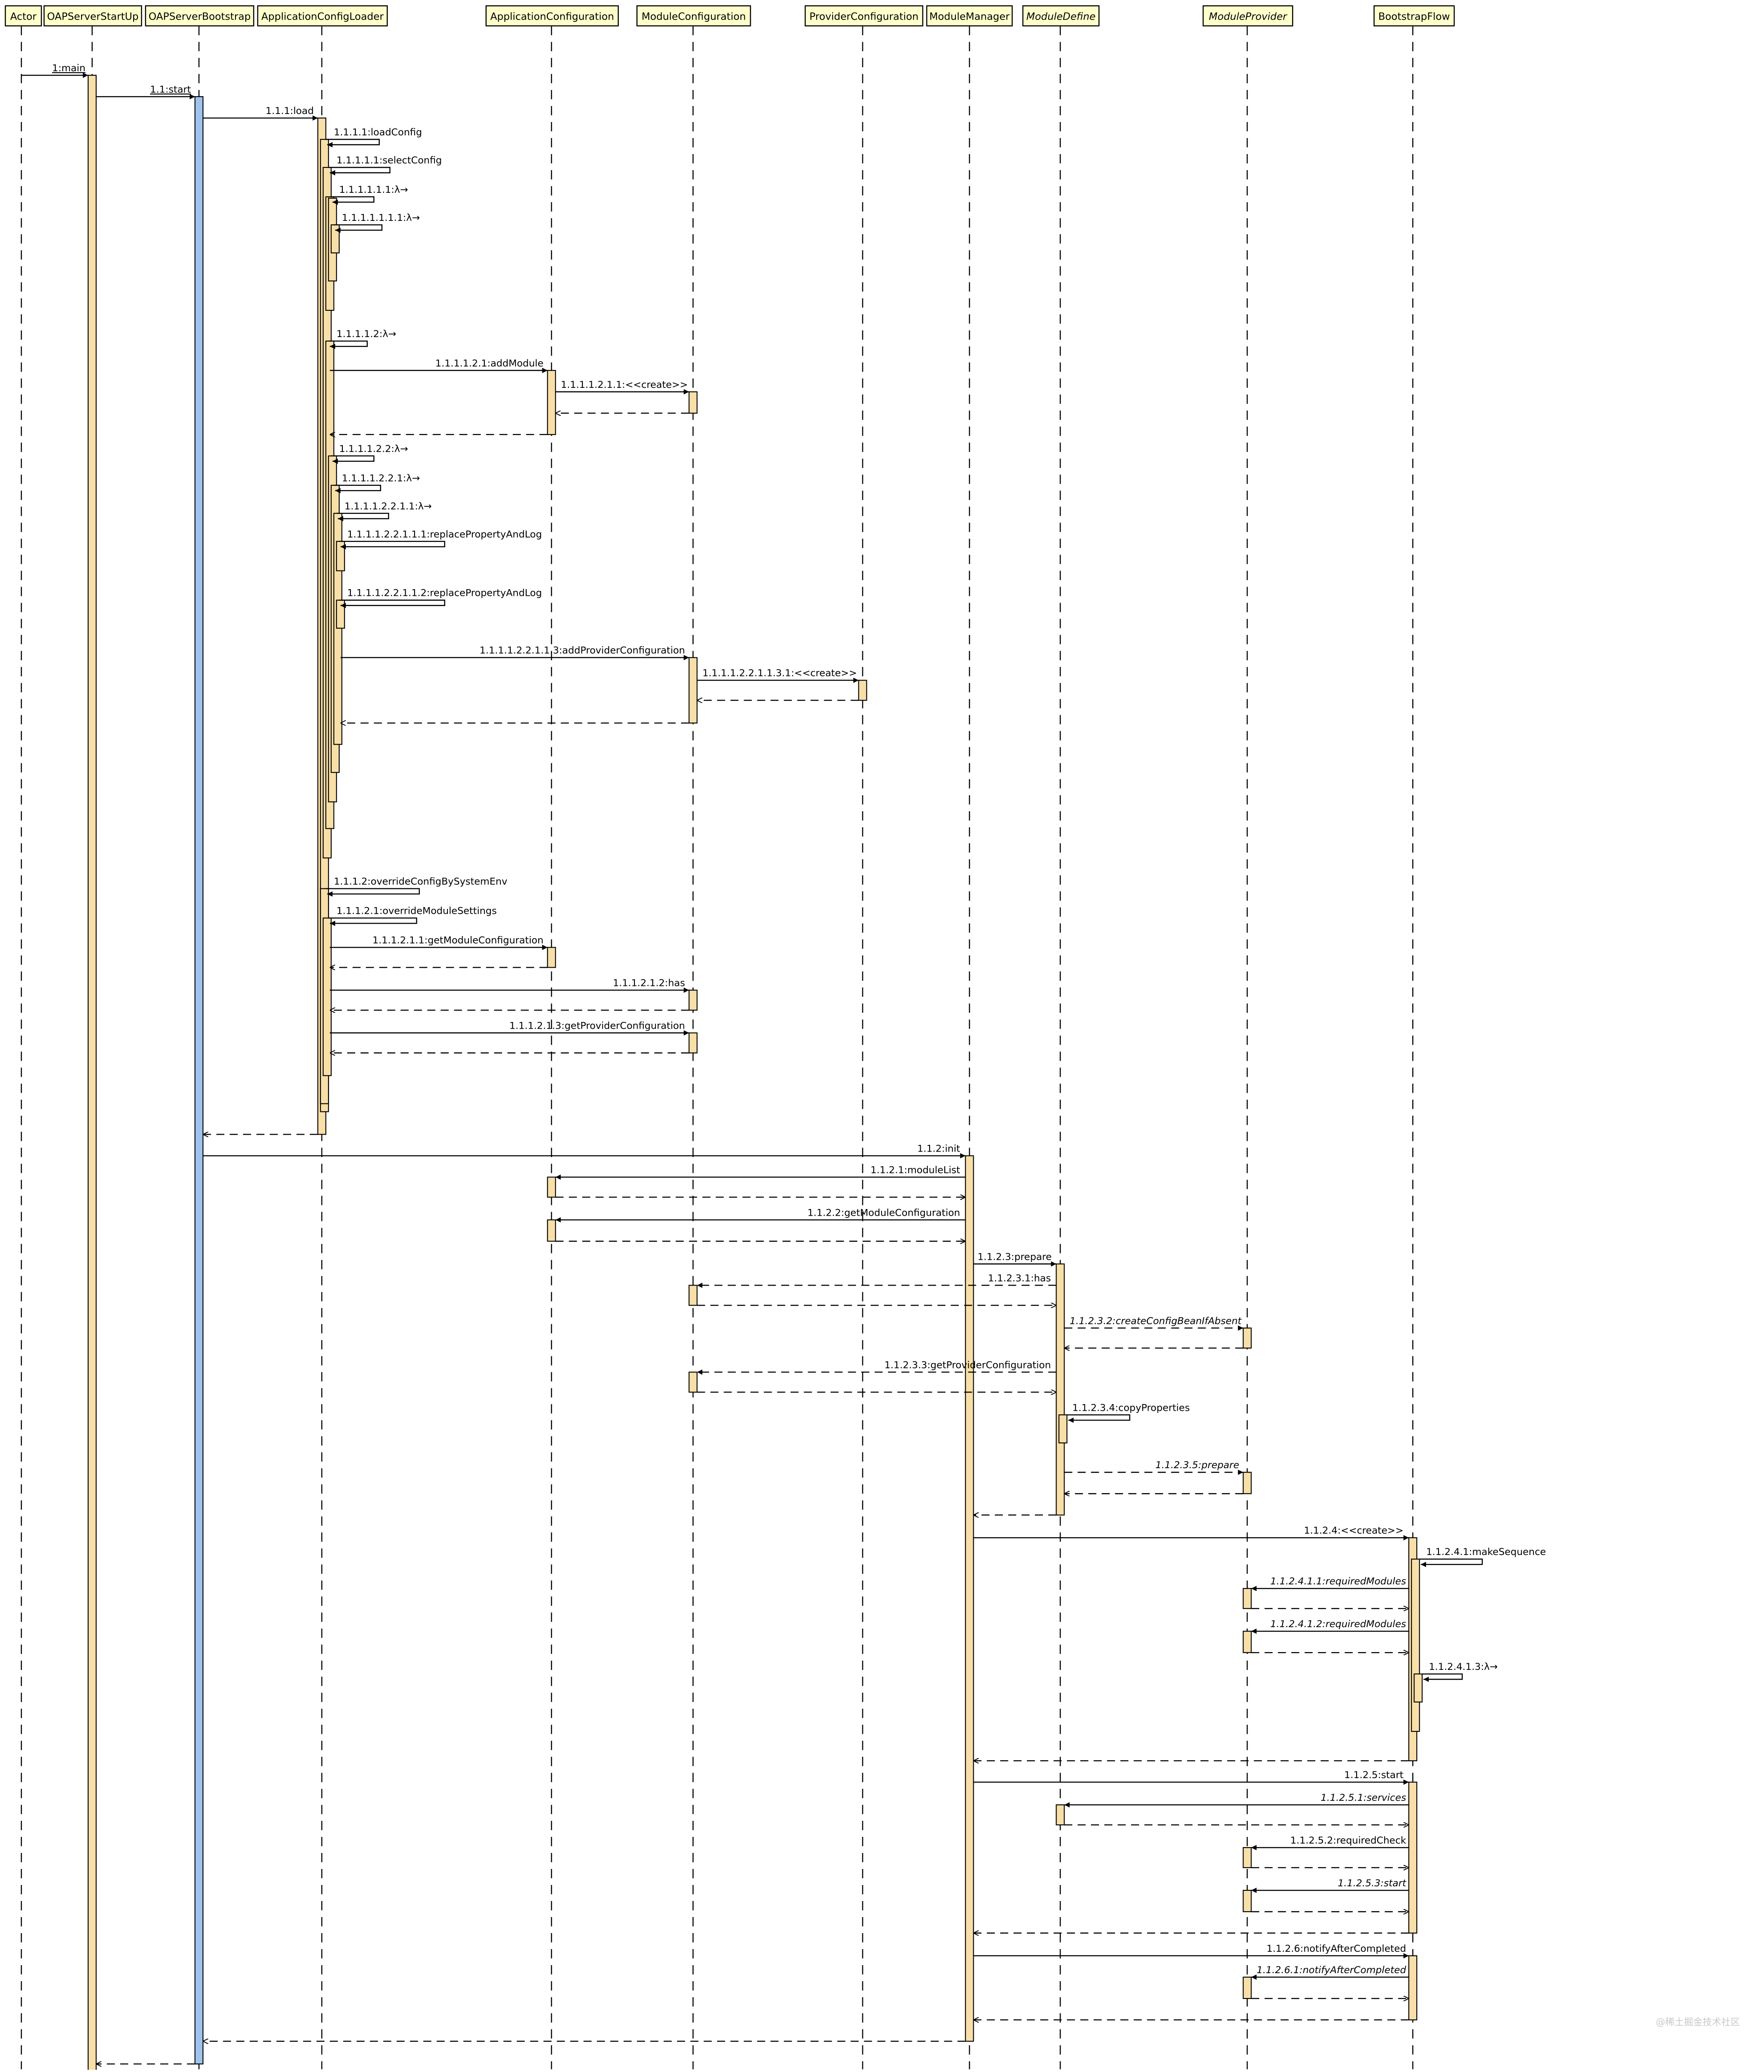 The height and width of the screenshot is (2072, 1764). I want to click on participant-label-bootstrap: OAPServerBootstrap, so click(200, 17).